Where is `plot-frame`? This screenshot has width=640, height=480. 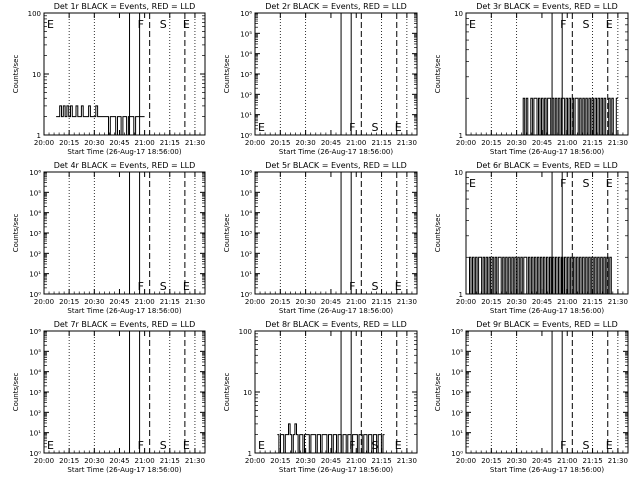 plot-frame is located at coordinates (124, 233).